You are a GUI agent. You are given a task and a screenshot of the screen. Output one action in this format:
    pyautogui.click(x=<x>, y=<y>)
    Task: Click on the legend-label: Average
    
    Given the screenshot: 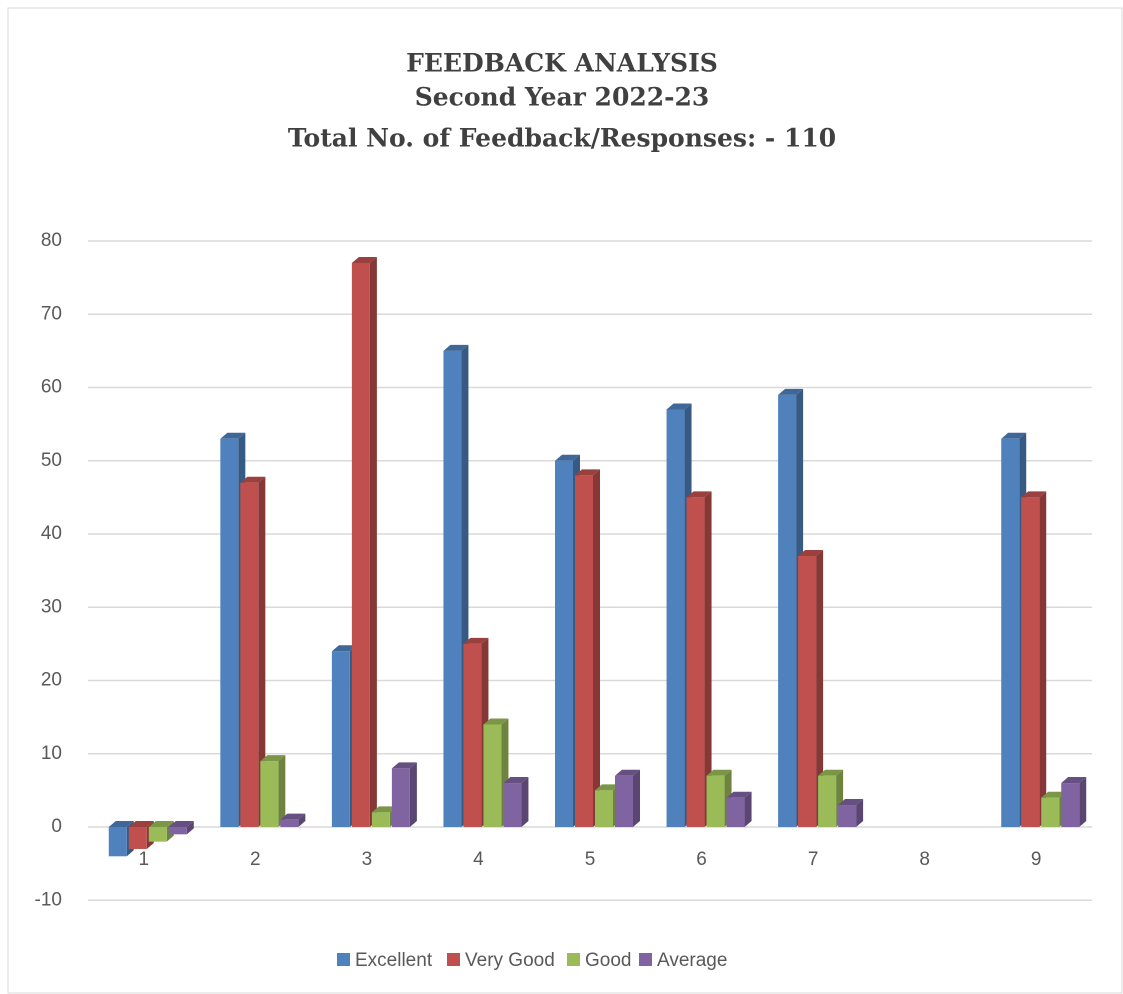 What is the action you would take?
    pyautogui.click(x=692, y=960)
    